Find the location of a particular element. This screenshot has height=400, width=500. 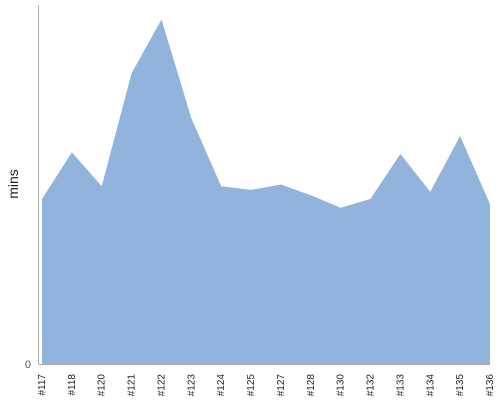

x-tick-label: #118 is located at coordinates (72, 385).